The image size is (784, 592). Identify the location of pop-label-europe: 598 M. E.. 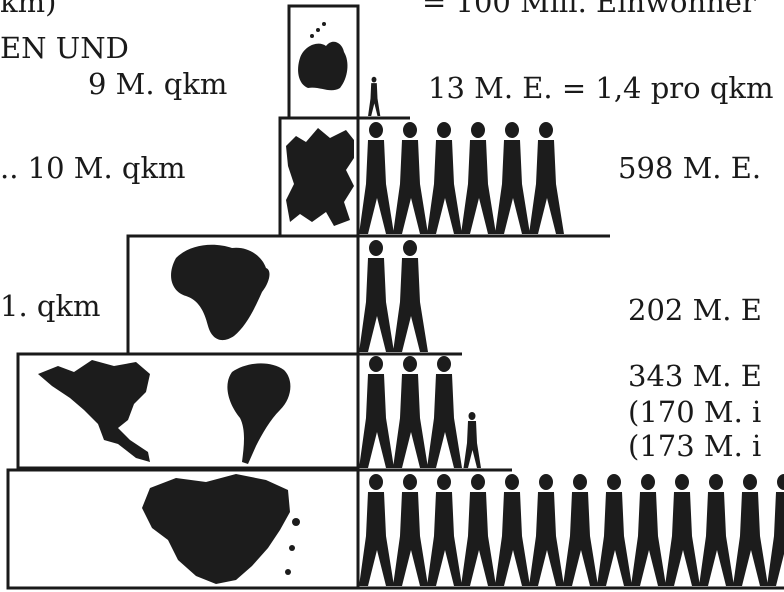
(690, 168).